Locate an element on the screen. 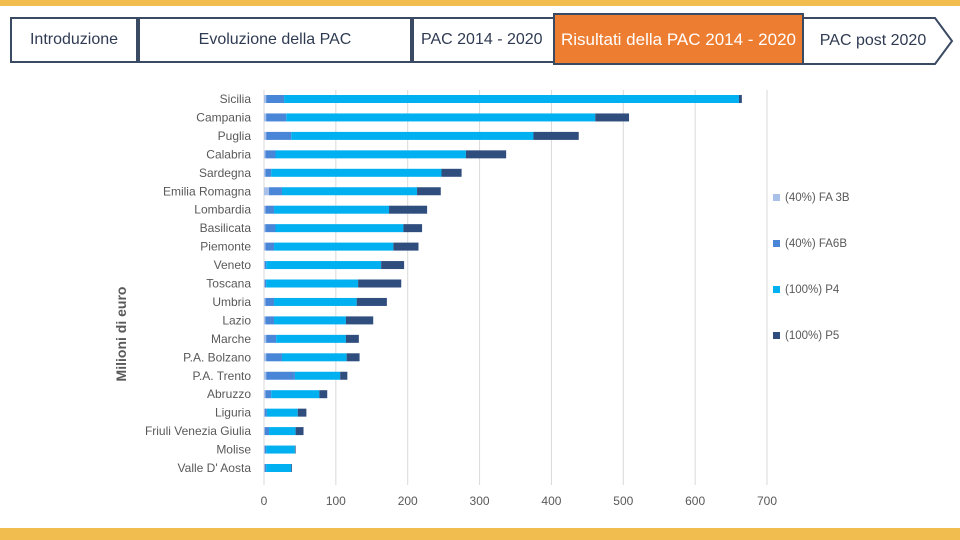  tab-pac-post-2020-label: PAC post 2020 is located at coordinates (873, 40).